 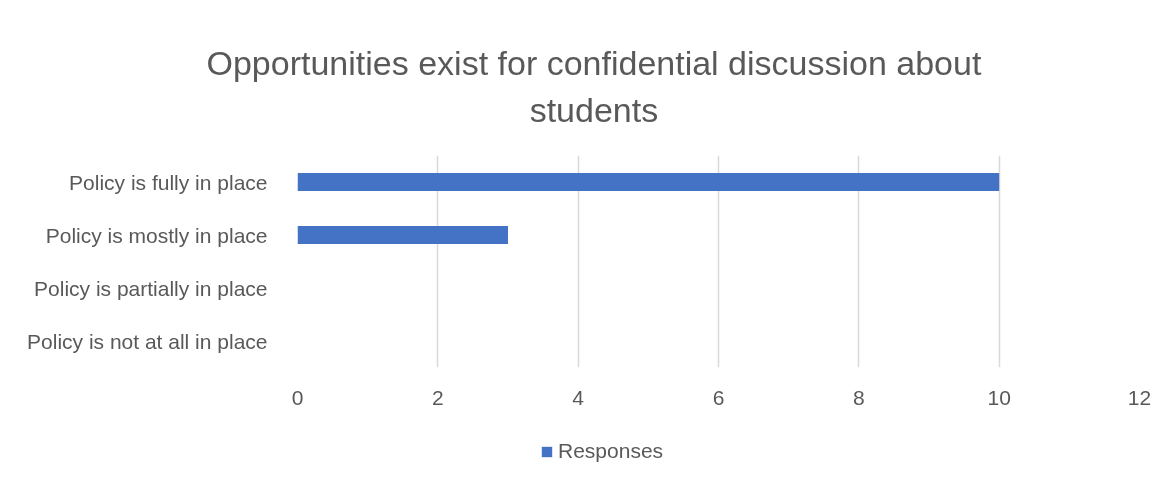 I want to click on legend-label: Responses, so click(x=611, y=451).